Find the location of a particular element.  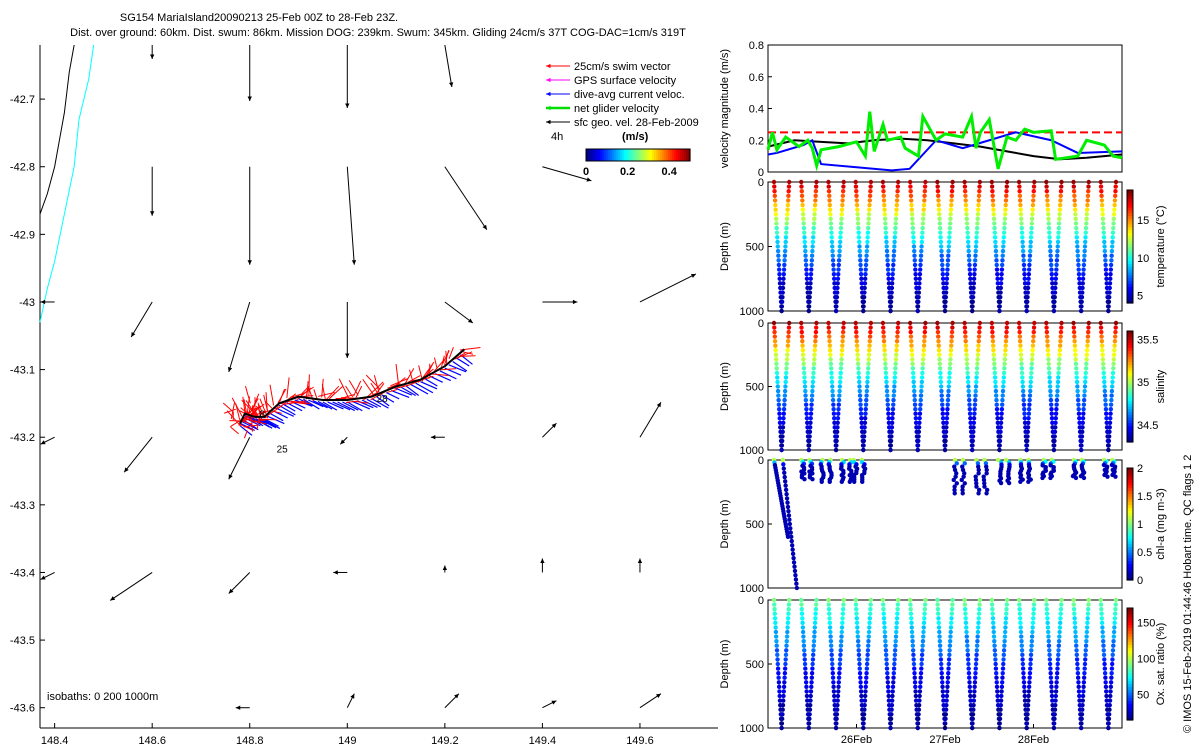

legend-entry-label: 25cm/s swim vector is located at coordinates (622, 67).